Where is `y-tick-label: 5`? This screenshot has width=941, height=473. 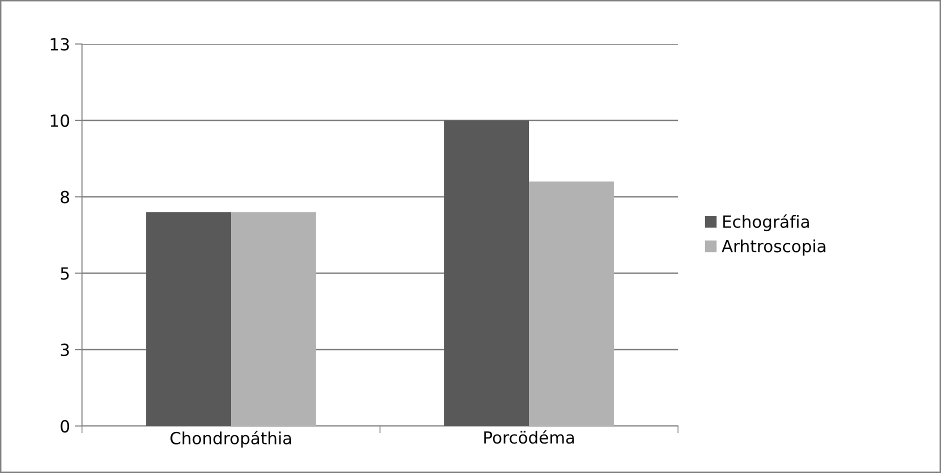 y-tick-label: 5 is located at coordinates (64, 273).